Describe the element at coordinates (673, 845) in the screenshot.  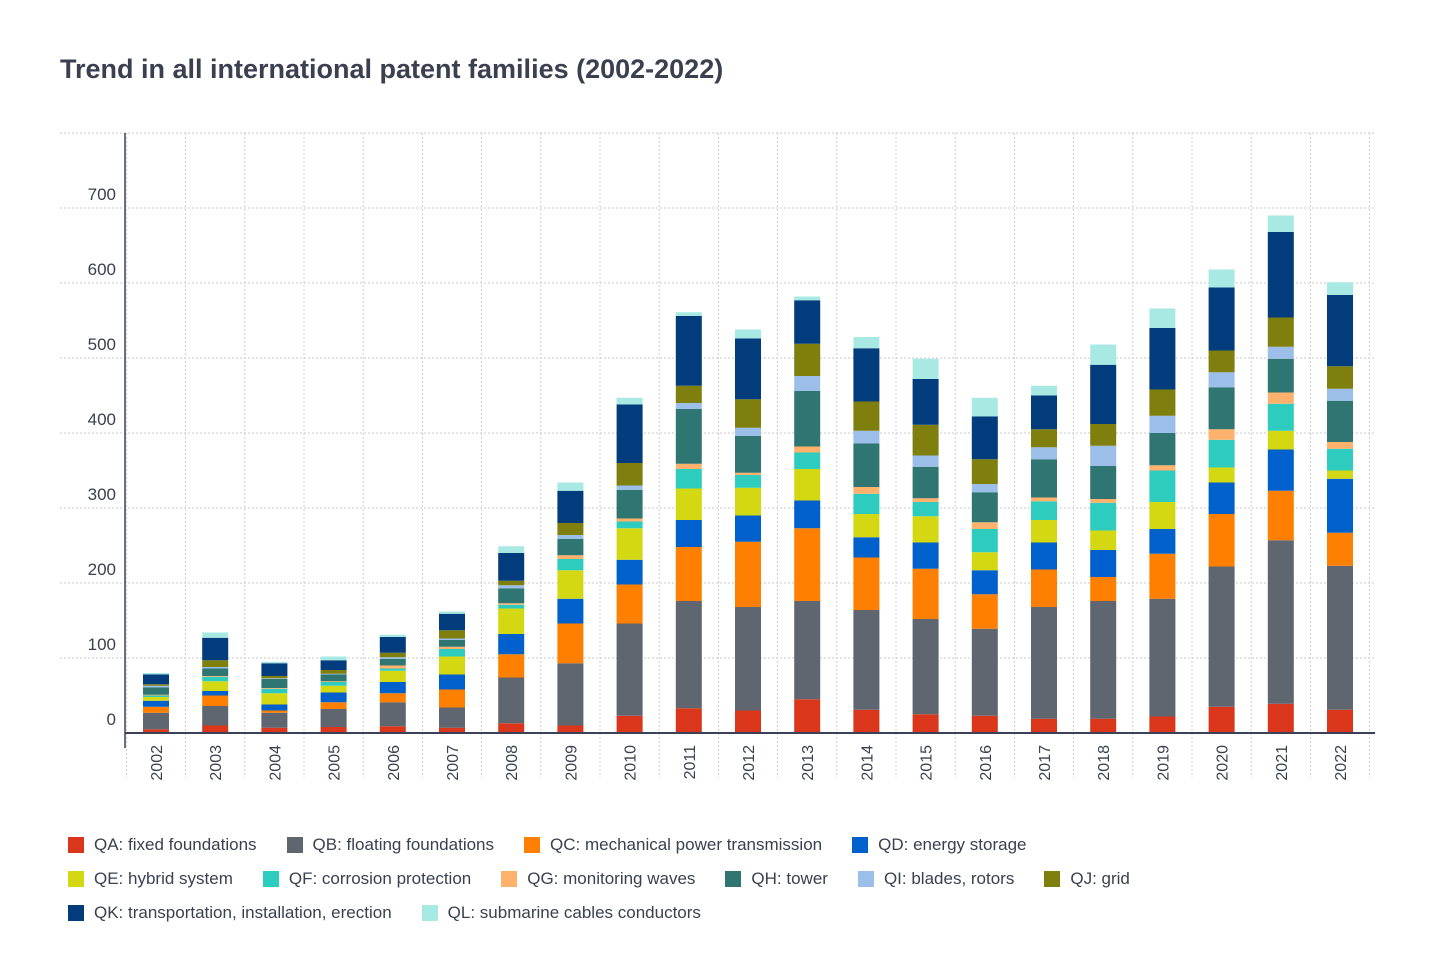
I see `legend-item: QC: mechanical power transmission` at that location.